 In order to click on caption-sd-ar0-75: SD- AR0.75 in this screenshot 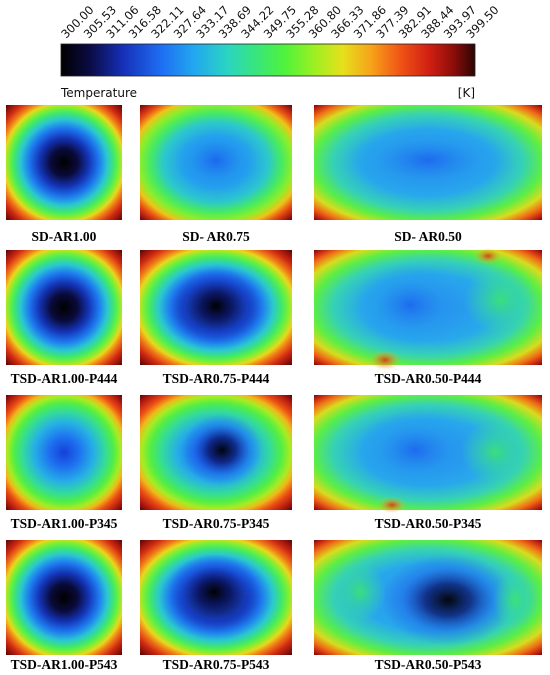, I will do `click(216, 236)`.